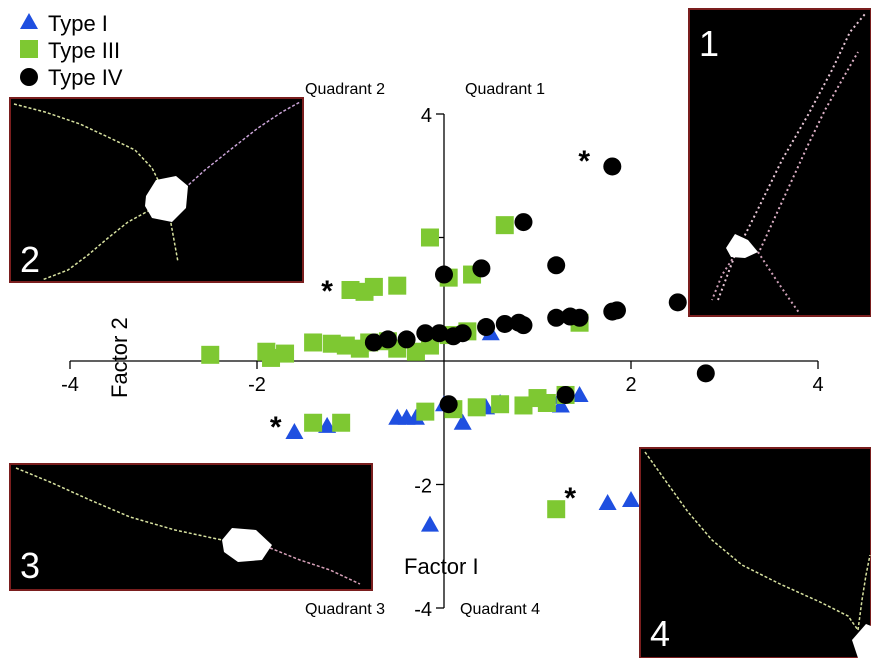 The image size is (871, 658). What do you see at coordinates (660, 633) in the screenshot?
I see `inset-4-label: 4` at bounding box center [660, 633].